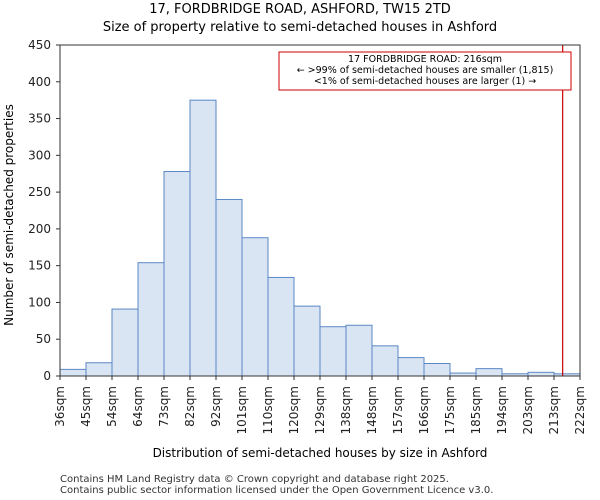 This screenshot has height=500, width=600. Describe the element at coordinates (39, 45) in the screenshot. I see `y-tick-label: 450` at that location.